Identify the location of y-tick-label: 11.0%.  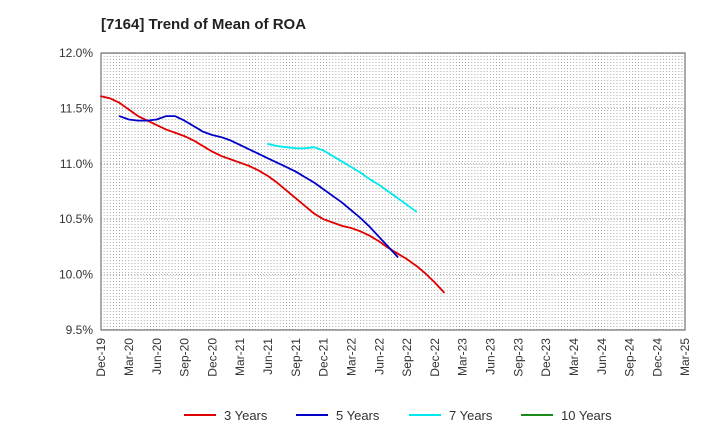
(76, 164).